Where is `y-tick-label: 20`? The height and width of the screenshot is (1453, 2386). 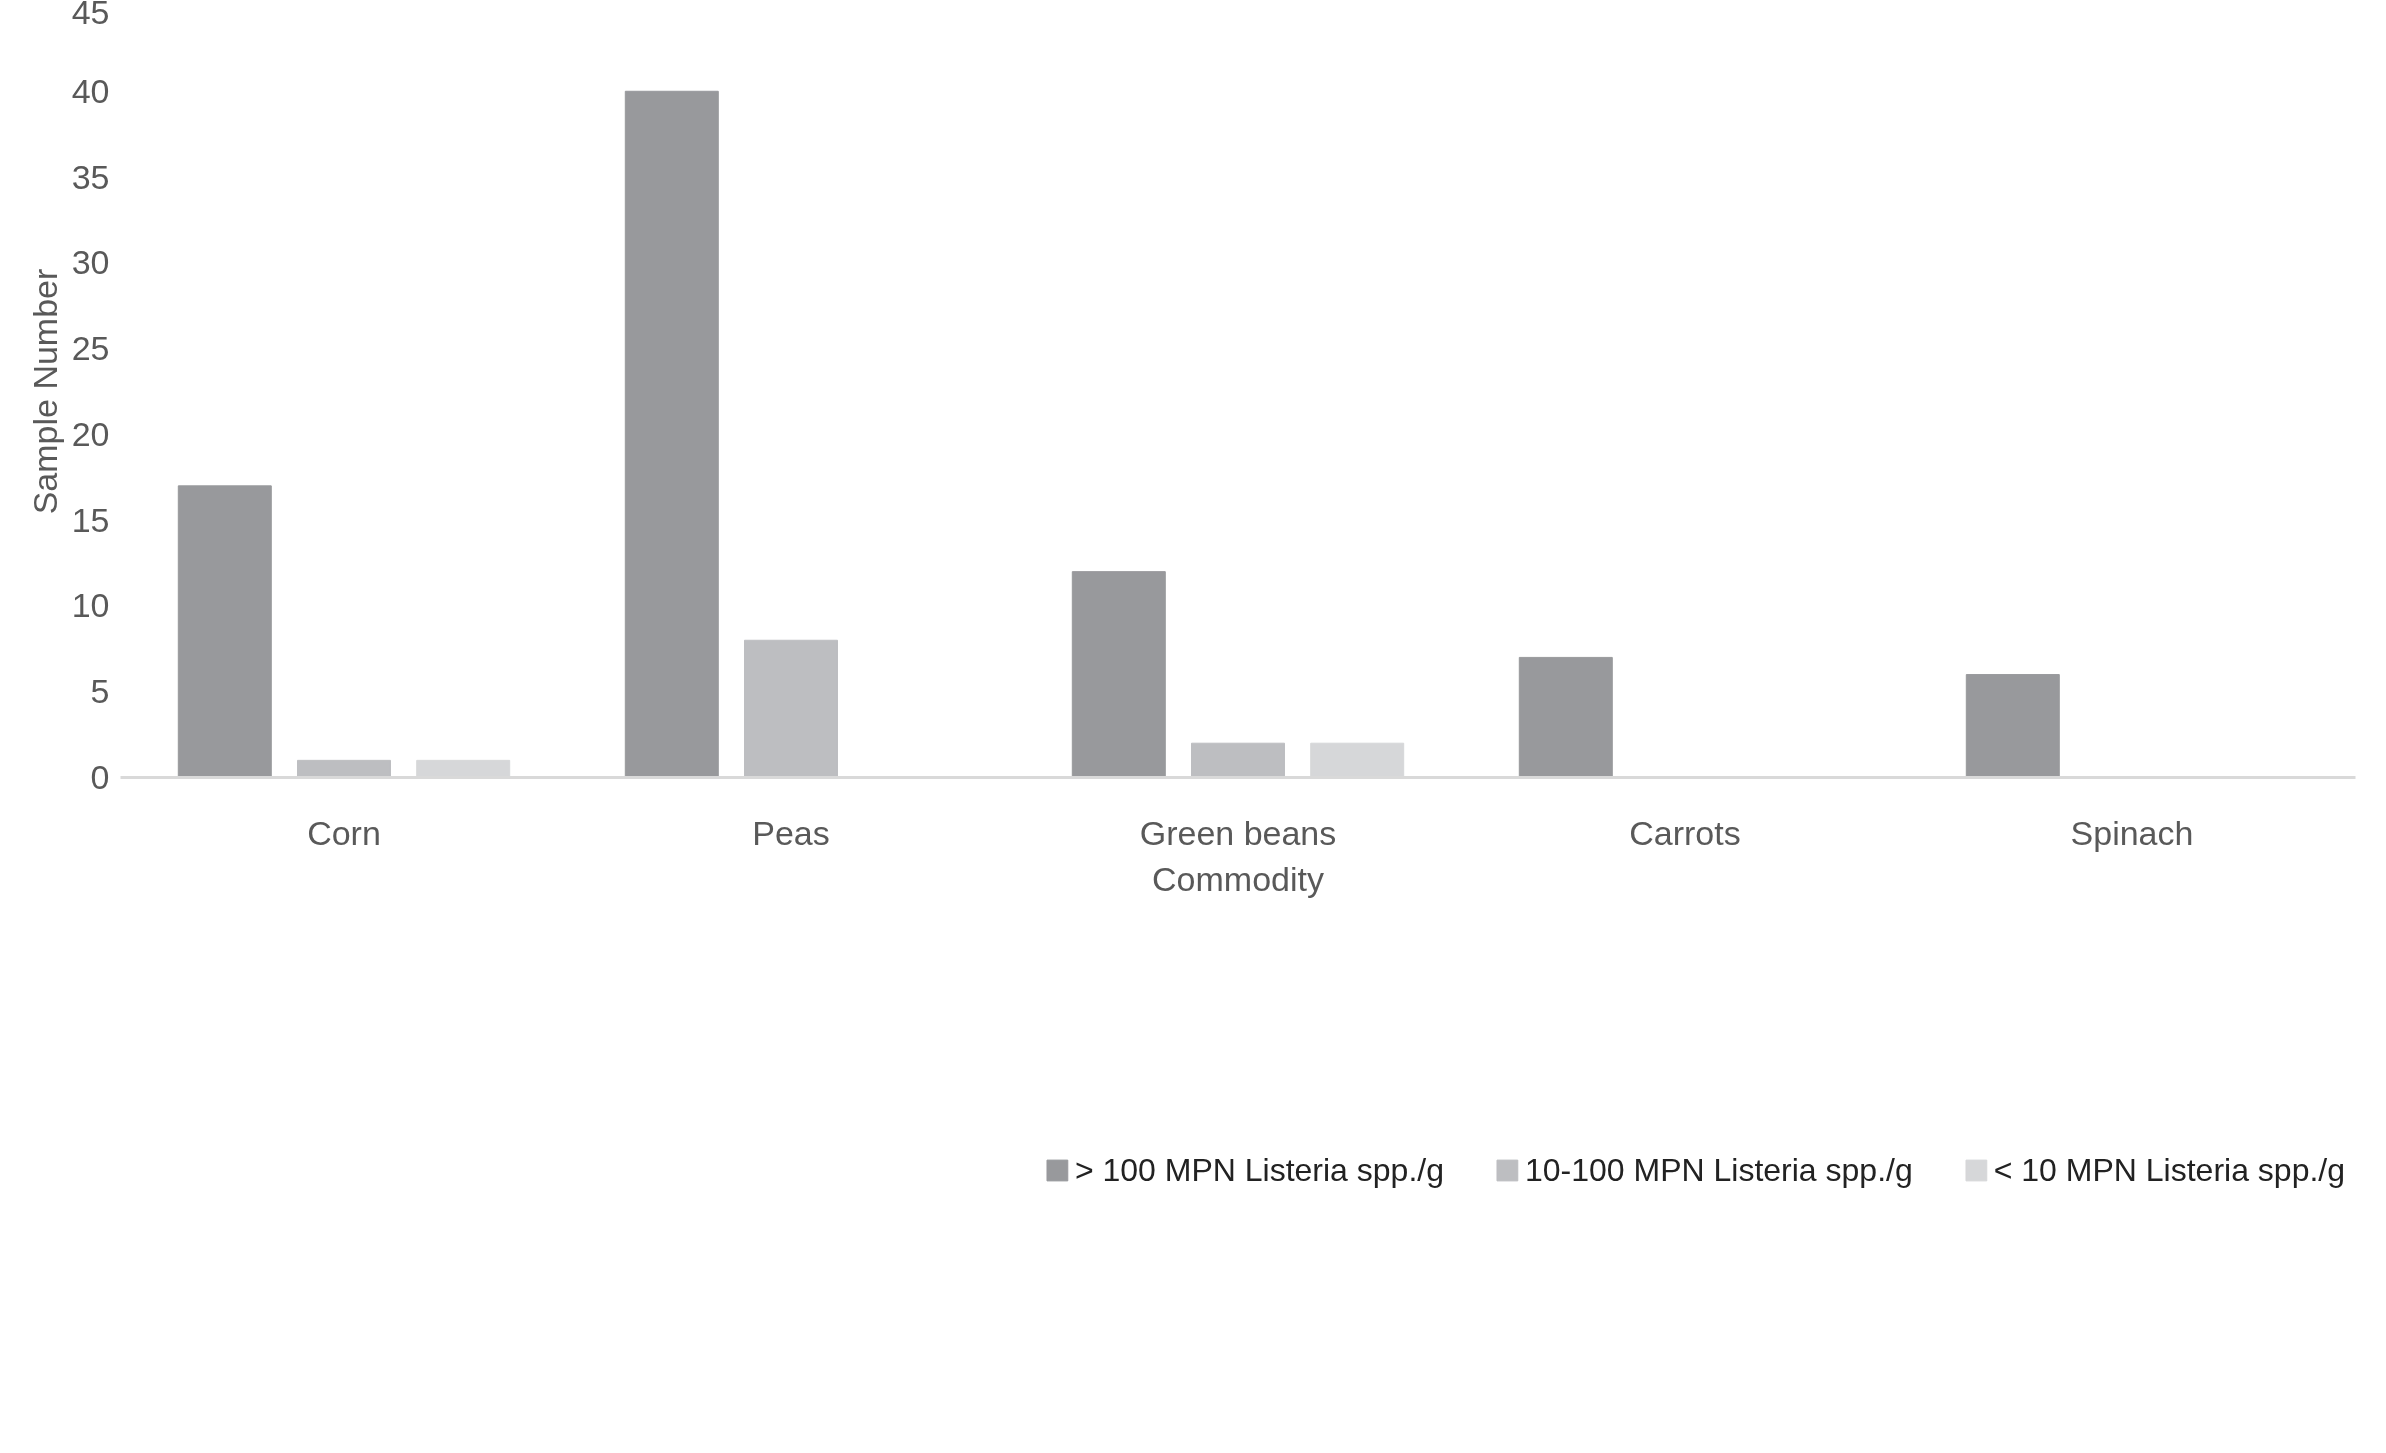
y-tick-label: 20 is located at coordinates (90, 433).